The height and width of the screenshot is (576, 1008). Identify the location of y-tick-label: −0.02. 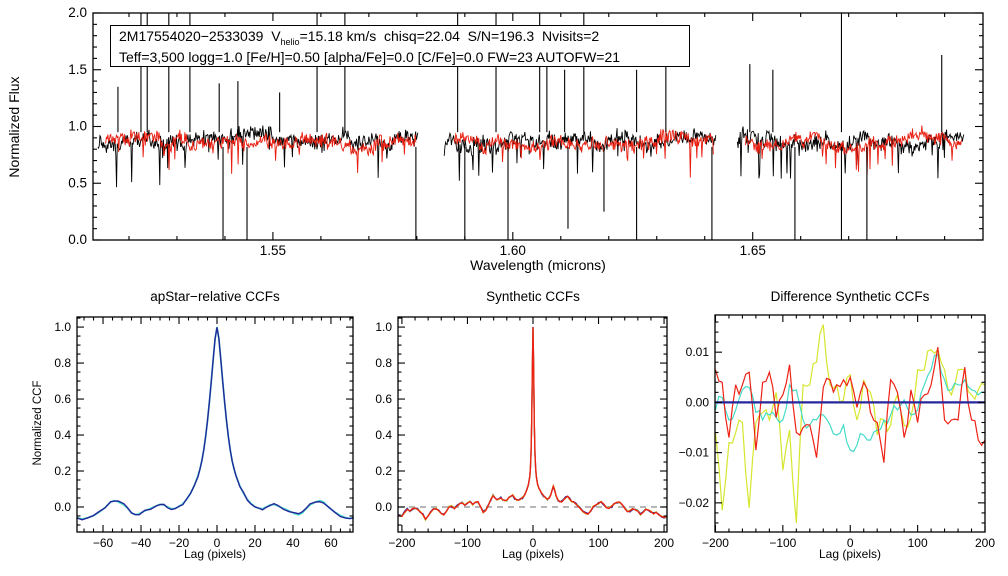
(694, 503).